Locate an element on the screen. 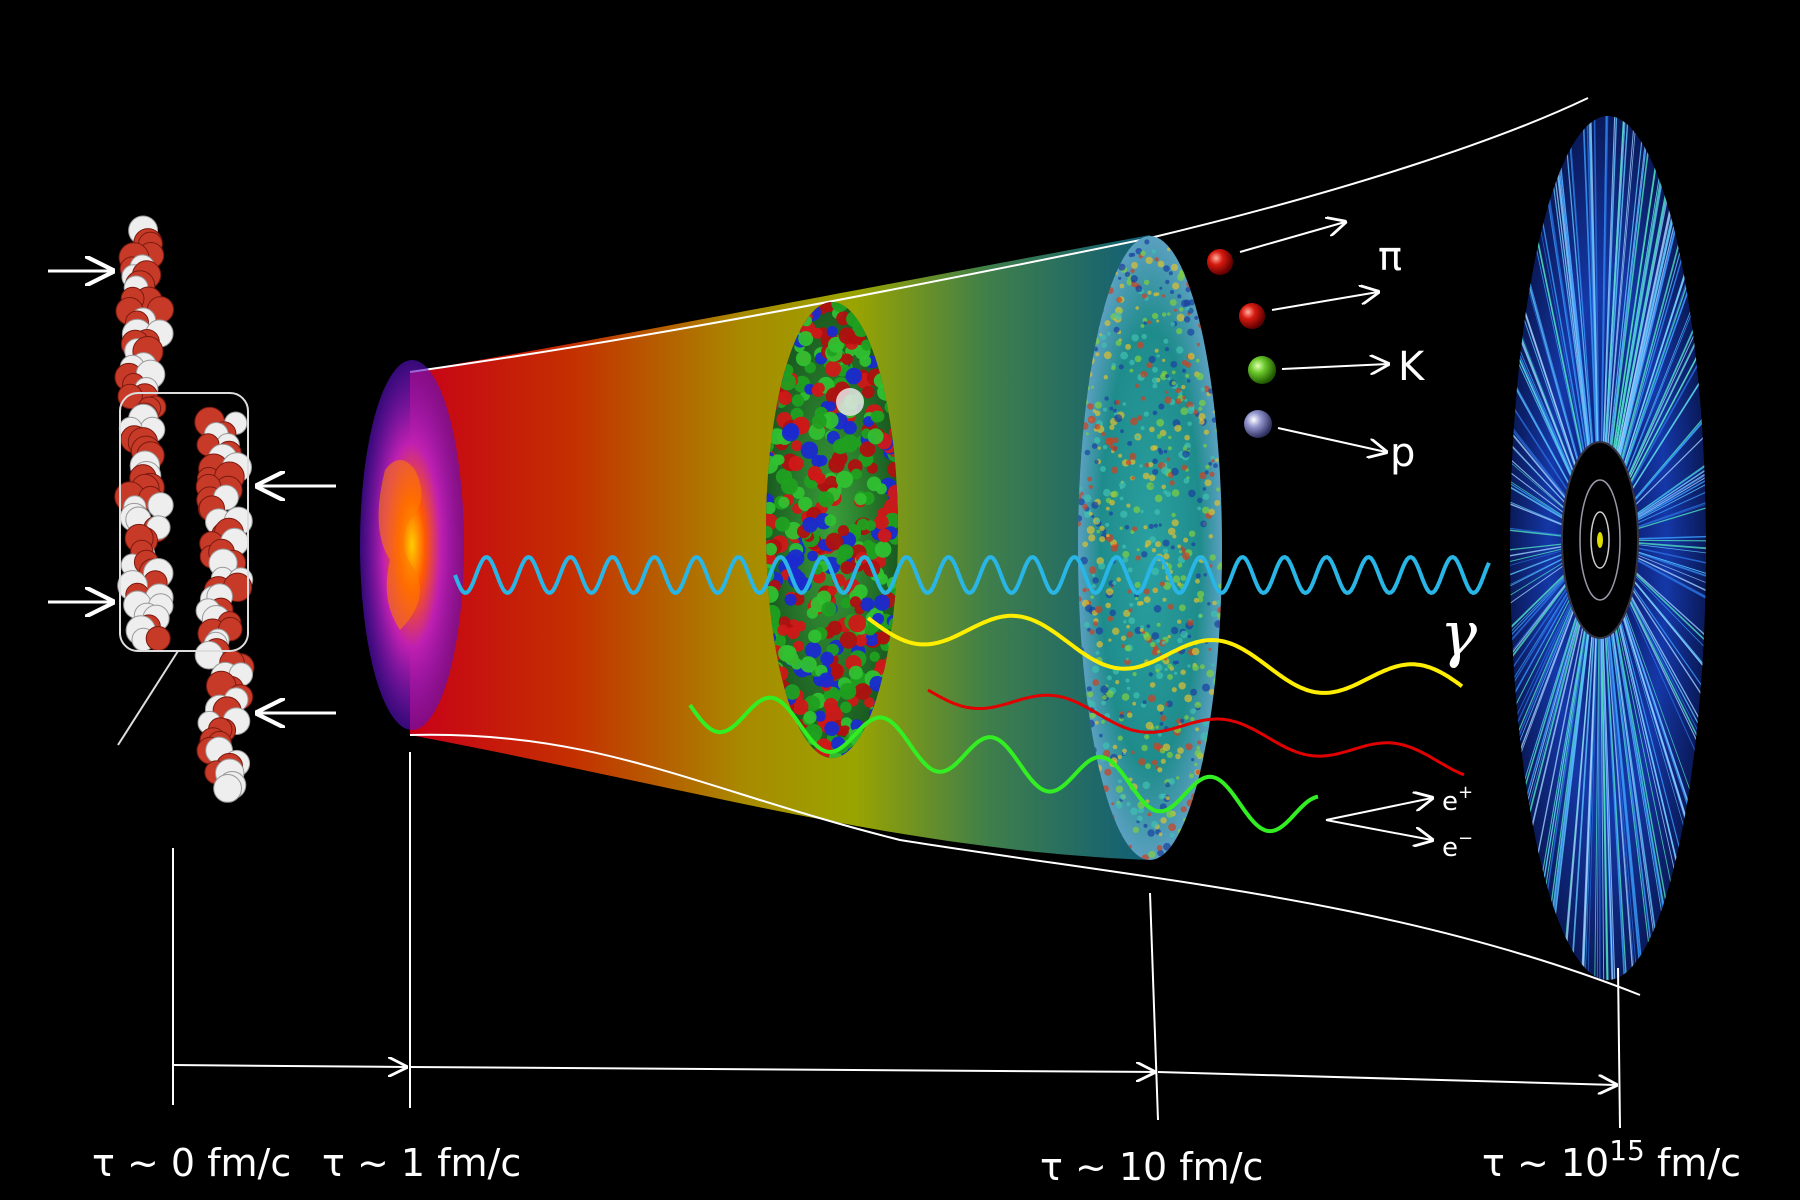 This screenshot has width=1800, height=1200. electron-arrow is located at coordinates (1378, 829).